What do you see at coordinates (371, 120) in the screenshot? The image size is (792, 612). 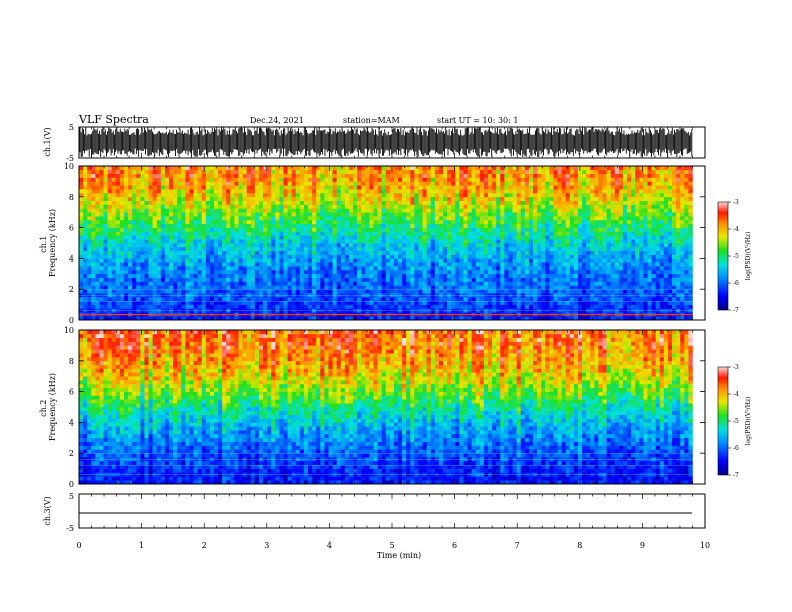 I see `station-label: station=MAM` at bounding box center [371, 120].